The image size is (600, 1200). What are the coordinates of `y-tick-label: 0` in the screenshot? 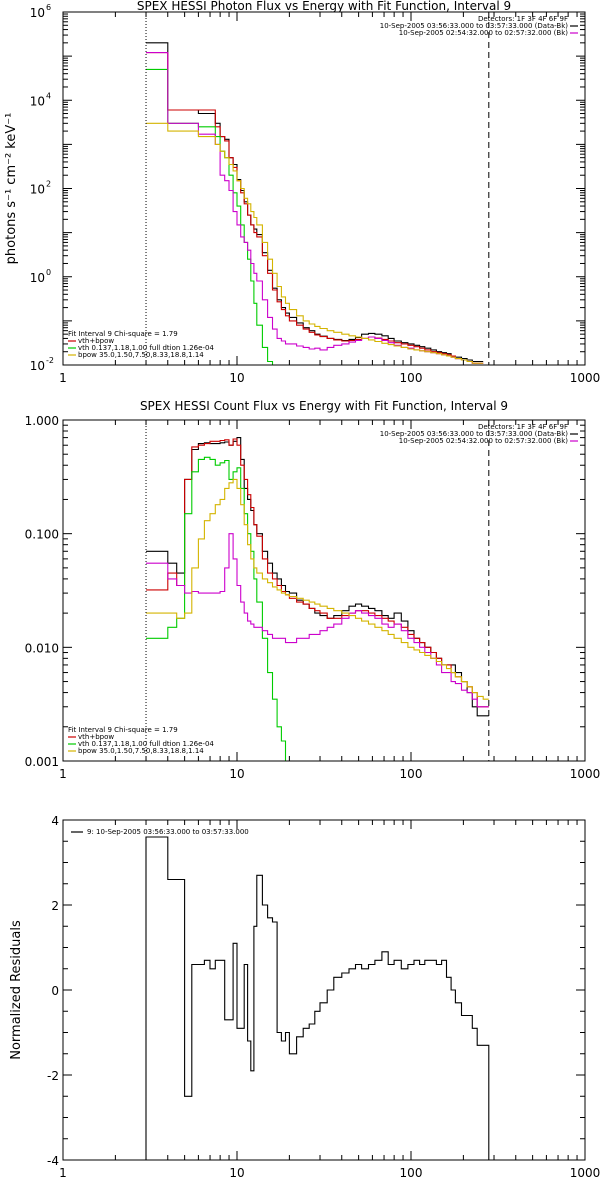 It's located at (55, 991).